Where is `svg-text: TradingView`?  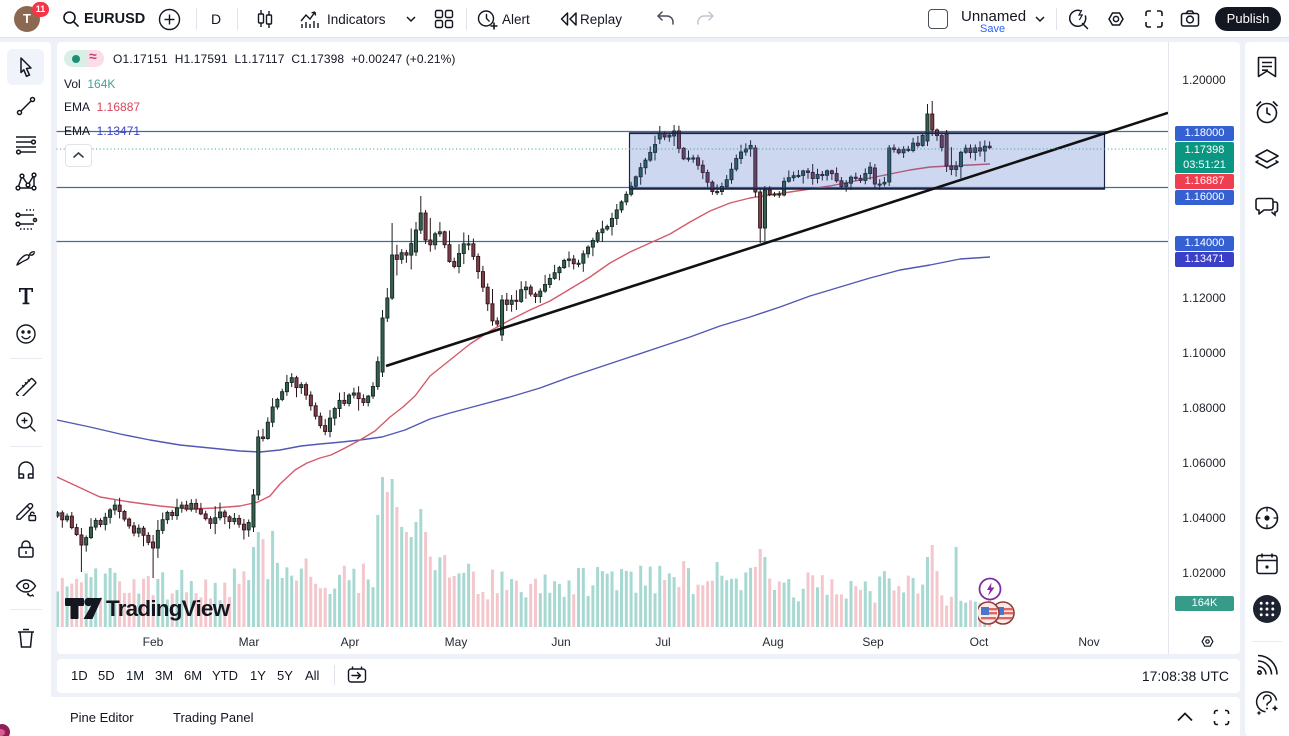
svg-text: TradingView is located at coordinates (168, 608).